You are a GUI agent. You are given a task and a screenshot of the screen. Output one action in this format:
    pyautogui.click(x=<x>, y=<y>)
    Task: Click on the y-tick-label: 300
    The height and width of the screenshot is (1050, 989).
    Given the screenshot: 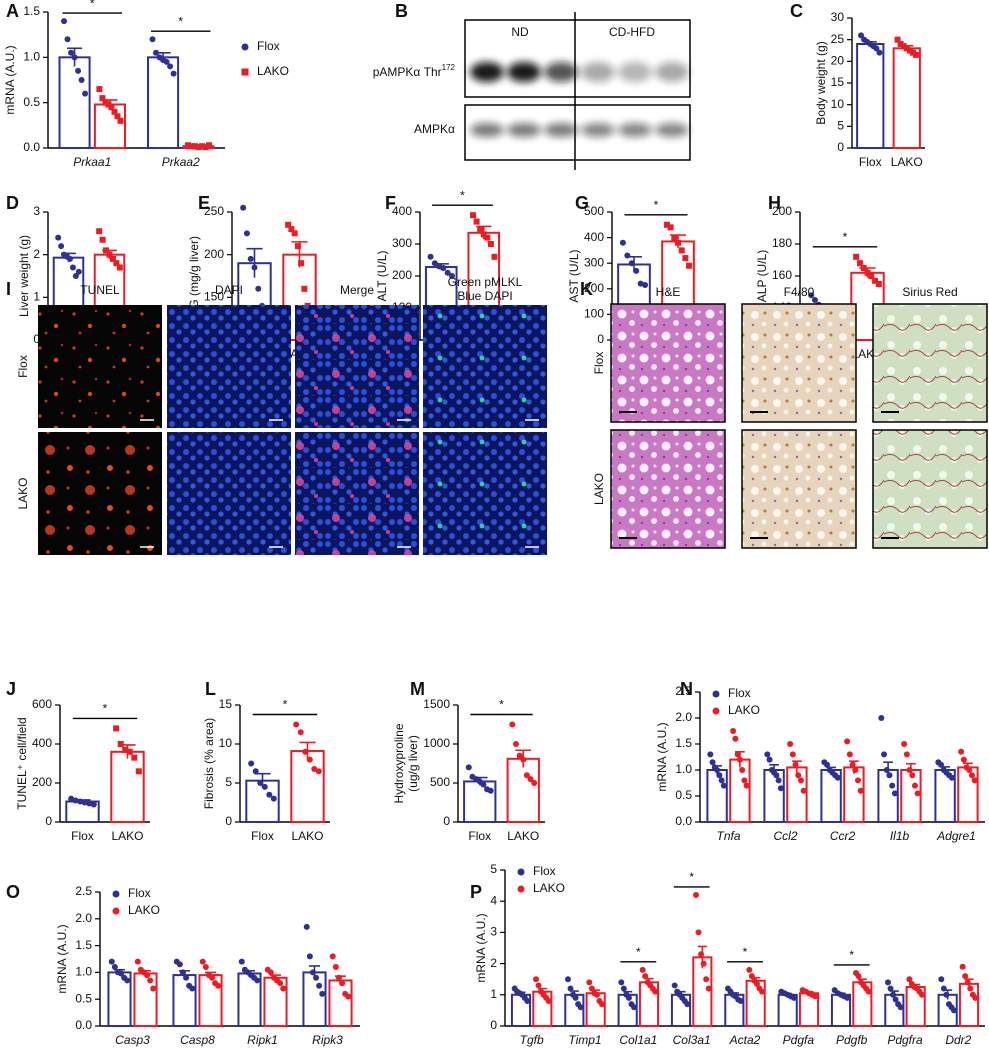 What is the action you would take?
    pyautogui.click(x=594, y=262)
    